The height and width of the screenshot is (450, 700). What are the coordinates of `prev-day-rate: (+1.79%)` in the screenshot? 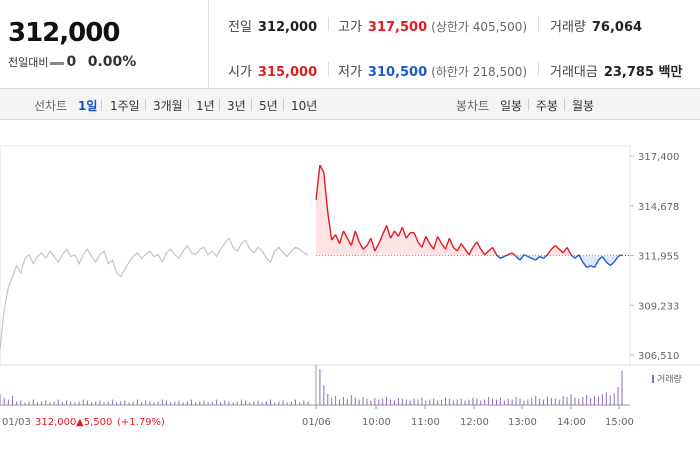 It's located at (141, 422).